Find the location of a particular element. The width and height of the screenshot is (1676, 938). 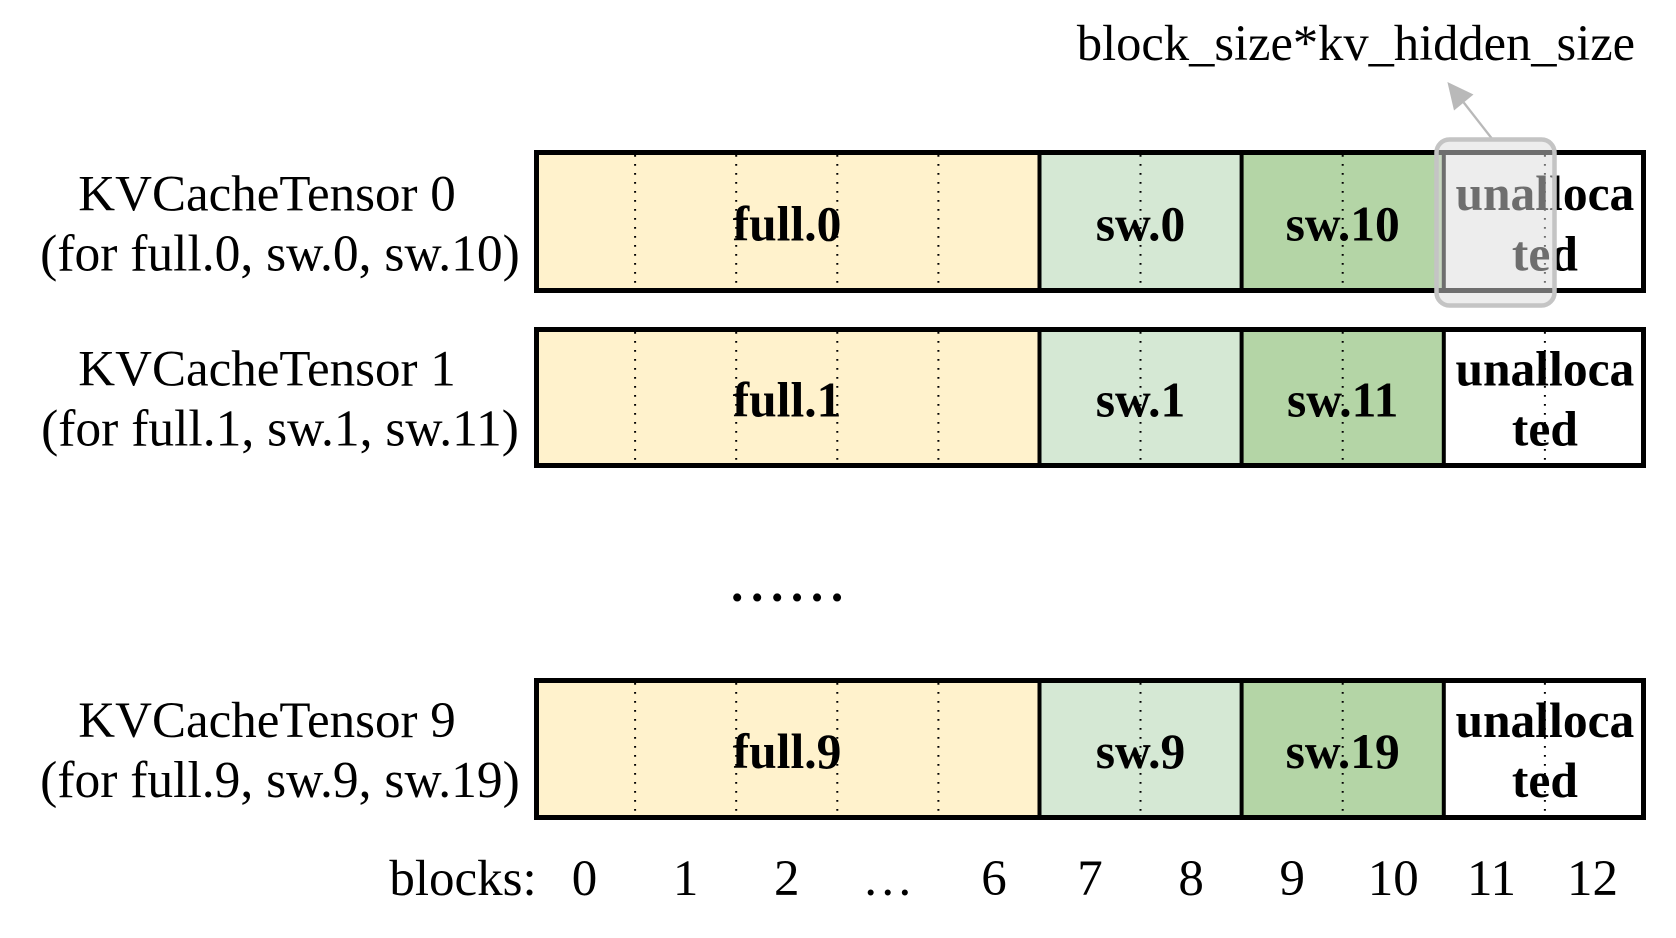

svg-text: sw.1 is located at coordinates (1140, 400).